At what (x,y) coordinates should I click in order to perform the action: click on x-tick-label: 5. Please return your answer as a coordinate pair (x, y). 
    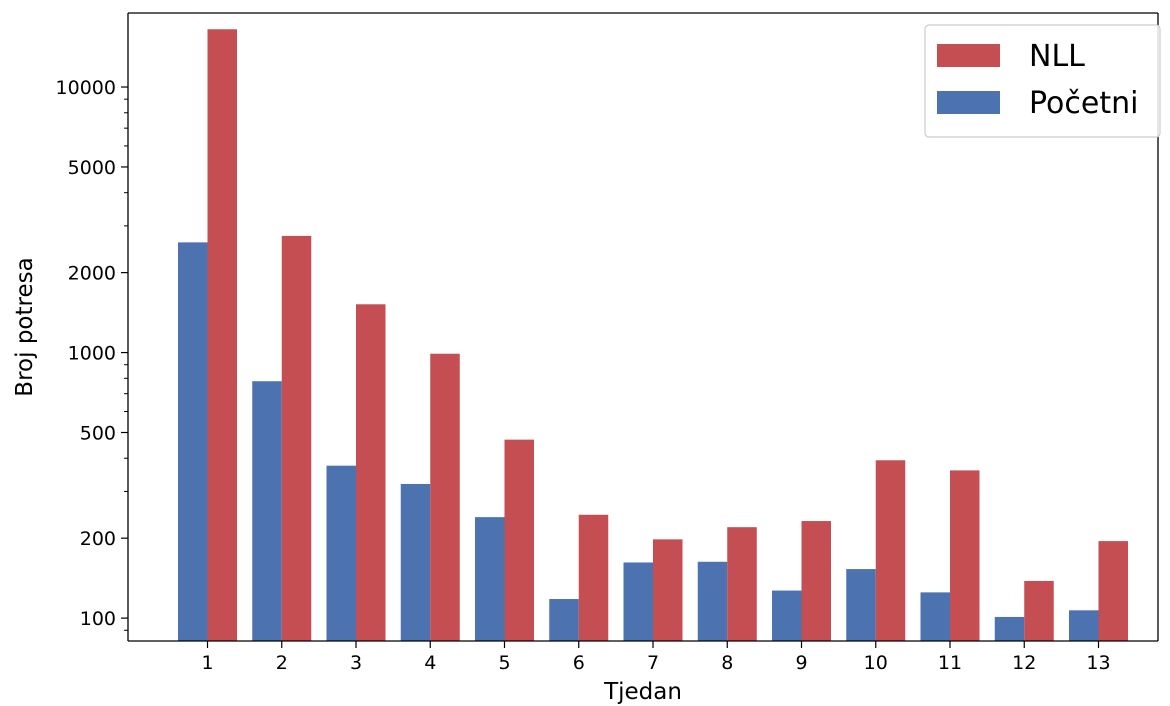
    Looking at the image, I should click on (504, 663).